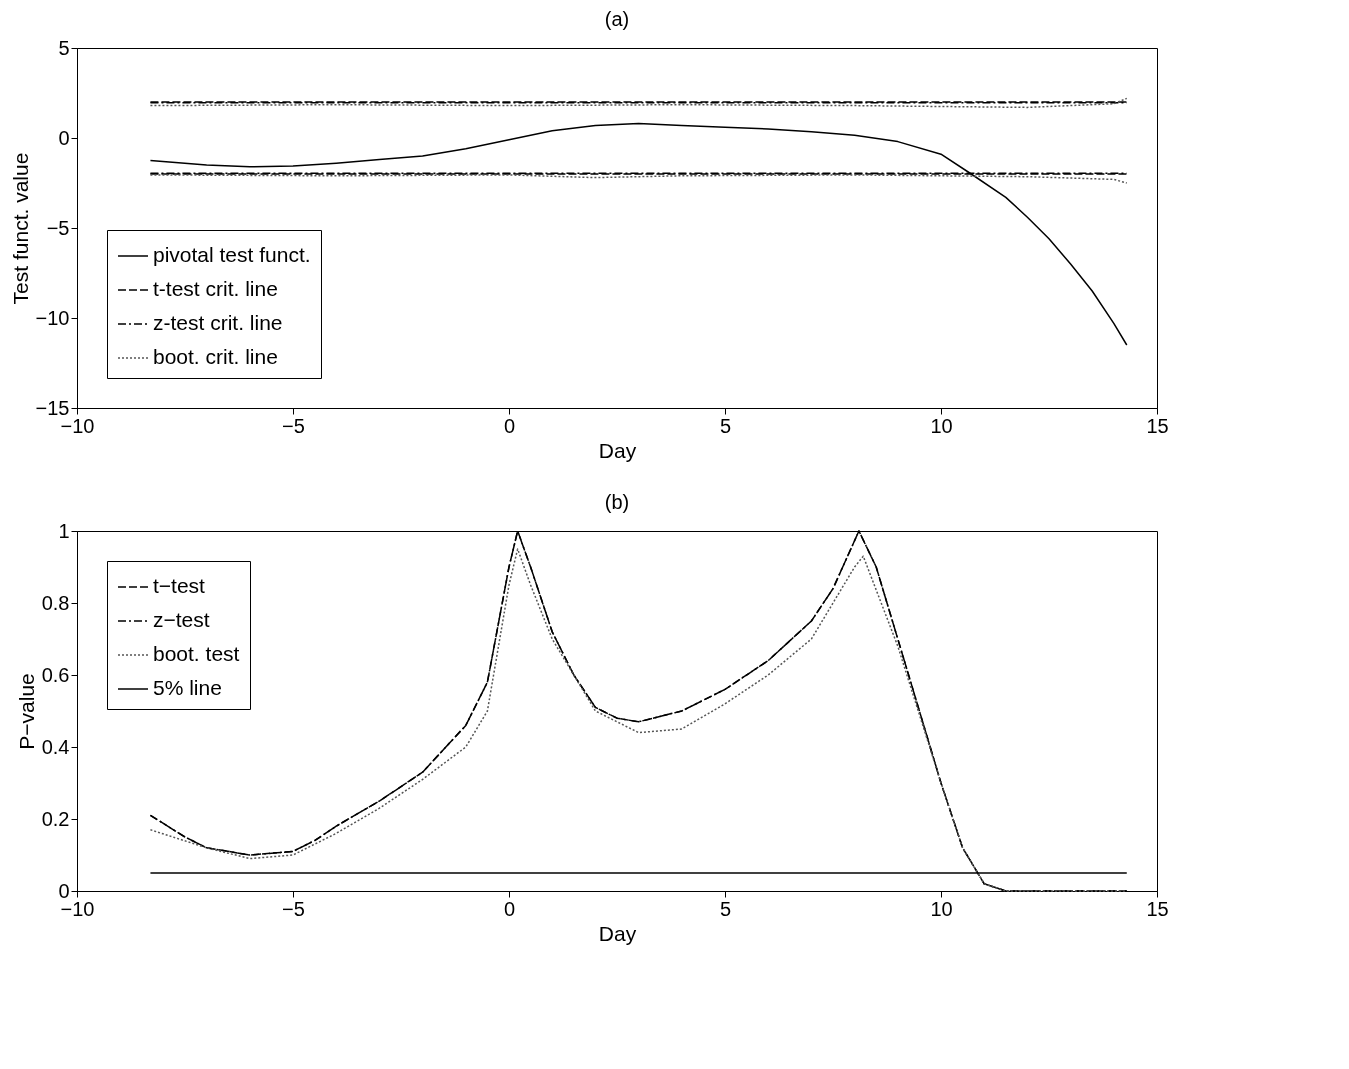 The height and width of the screenshot is (1069, 1349). What do you see at coordinates (52, 407) in the screenshot?
I see `y-tick-label: −15` at bounding box center [52, 407].